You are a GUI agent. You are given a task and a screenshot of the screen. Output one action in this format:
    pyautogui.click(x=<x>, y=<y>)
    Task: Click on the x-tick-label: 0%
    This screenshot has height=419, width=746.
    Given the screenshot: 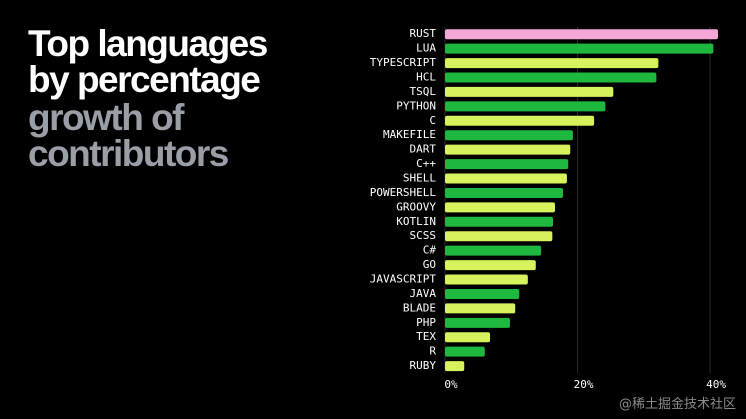 What is the action you would take?
    pyautogui.click(x=451, y=384)
    